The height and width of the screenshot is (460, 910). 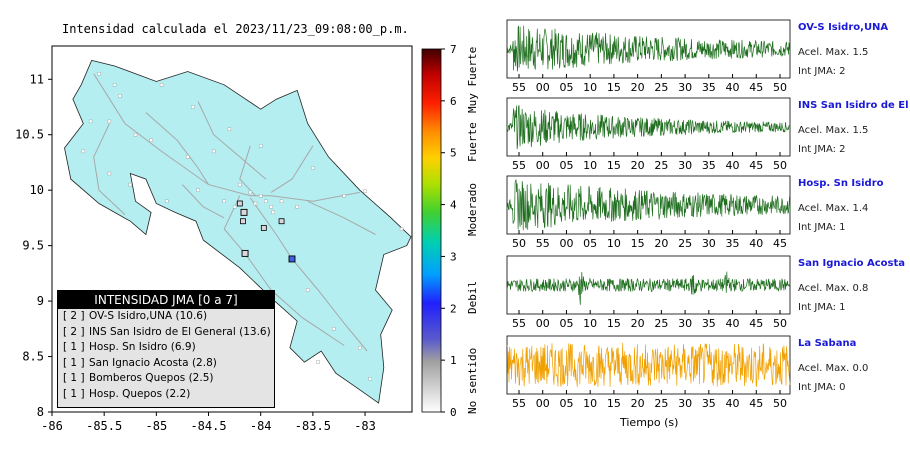 What do you see at coordinates (833, 130) in the screenshot?
I see `trace-max-accel: Acel. Max. 1.5` at bounding box center [833, 130].